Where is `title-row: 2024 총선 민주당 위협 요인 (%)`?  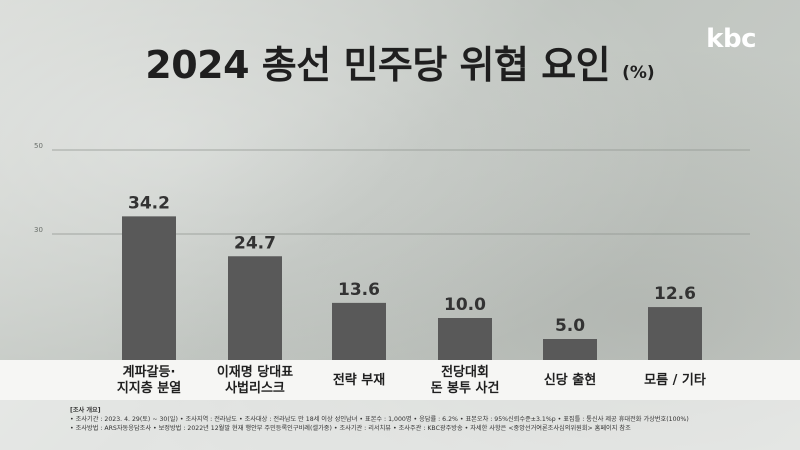 title-row: 2024 총선 민주당 위협 요인 (%) is located at coordinates (400, 64).